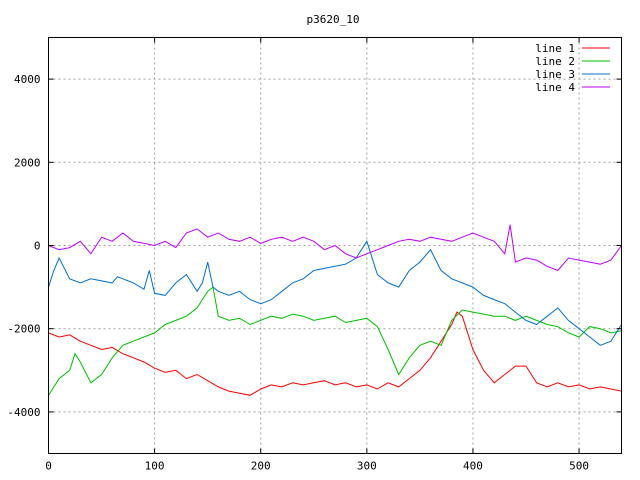  Describe the element at coordinates (473, 466) in the screenshot. I see `x-tick-label-4: 400` at that location.